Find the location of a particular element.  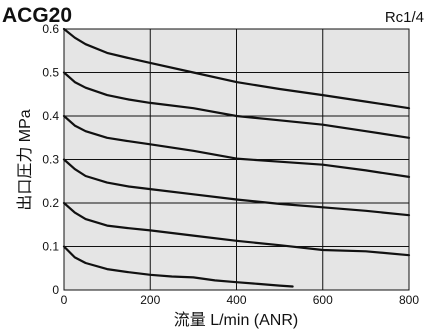

x-tick-label: 800 is located at coordinates (409, 300).